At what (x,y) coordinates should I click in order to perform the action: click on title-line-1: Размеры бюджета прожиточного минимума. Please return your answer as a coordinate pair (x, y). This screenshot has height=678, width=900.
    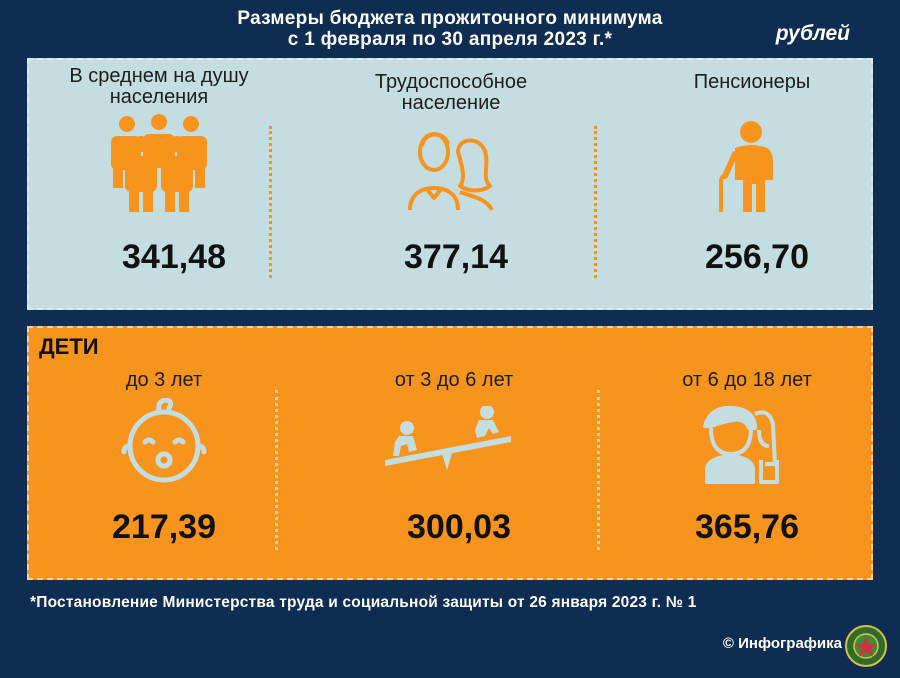
    Looking at the image, I should click on (450, 18).